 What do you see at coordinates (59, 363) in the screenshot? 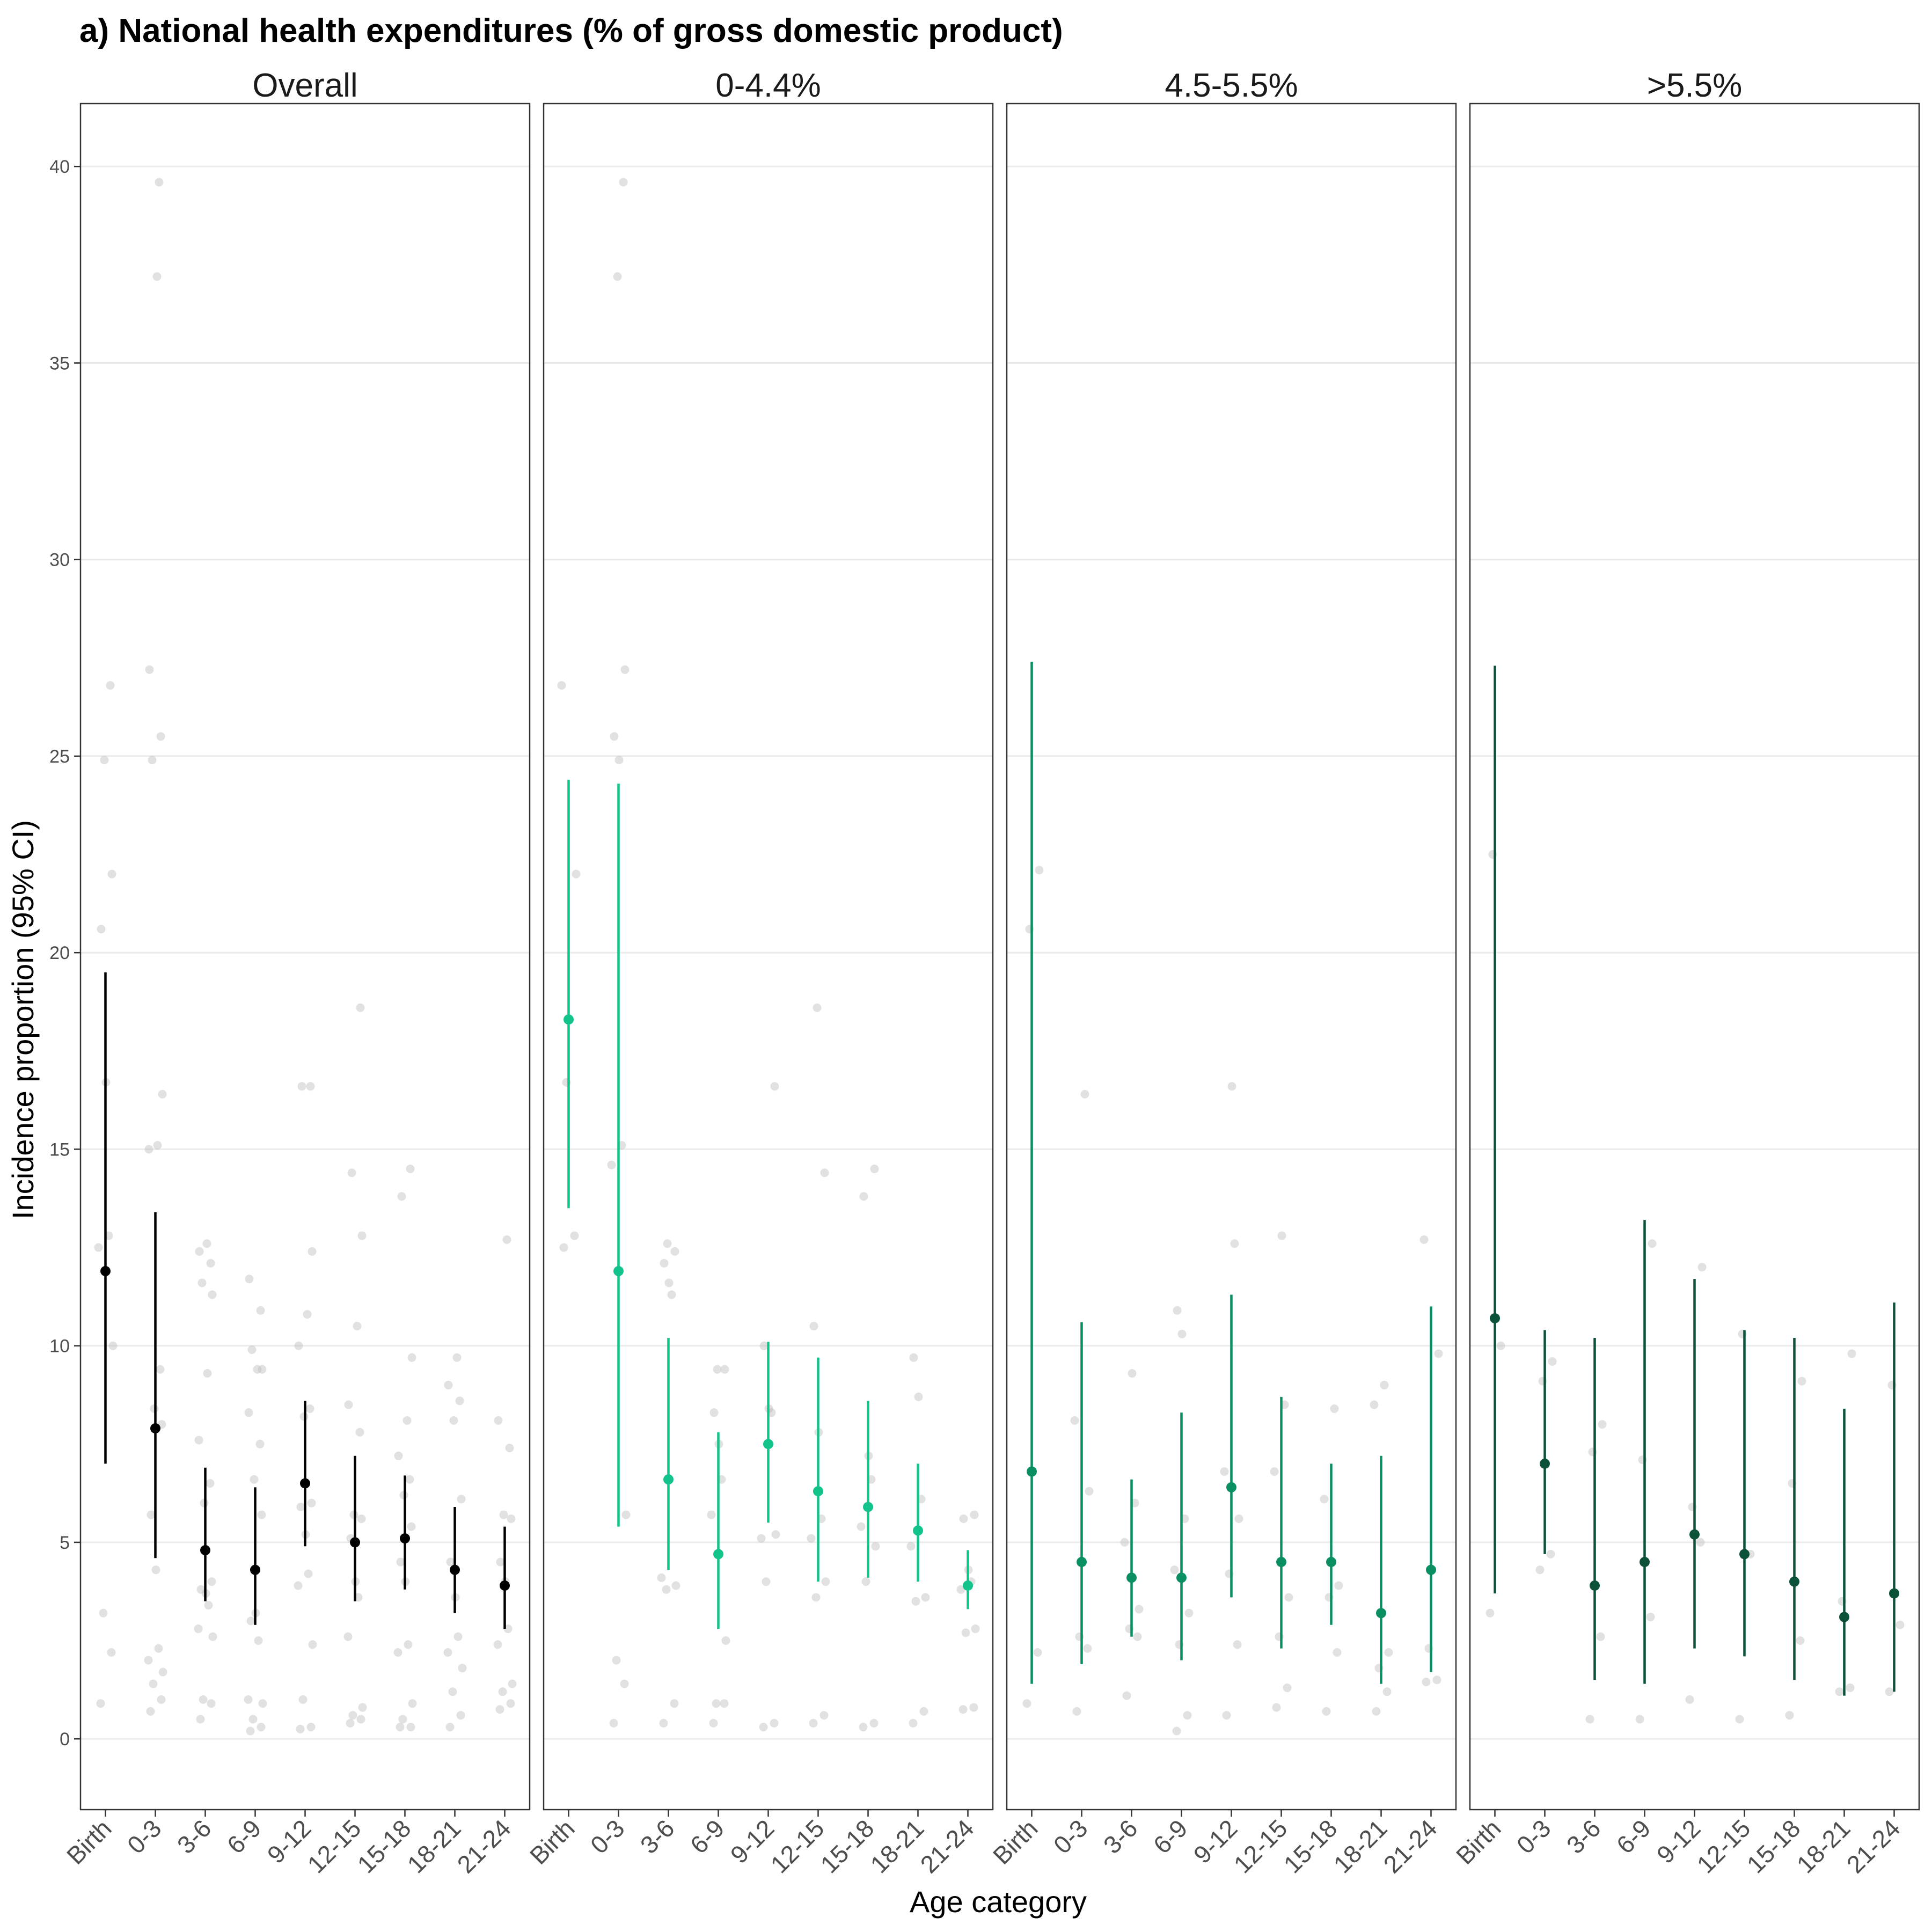
I see `y-tick-label: 35` at bounding box center [59, 363].